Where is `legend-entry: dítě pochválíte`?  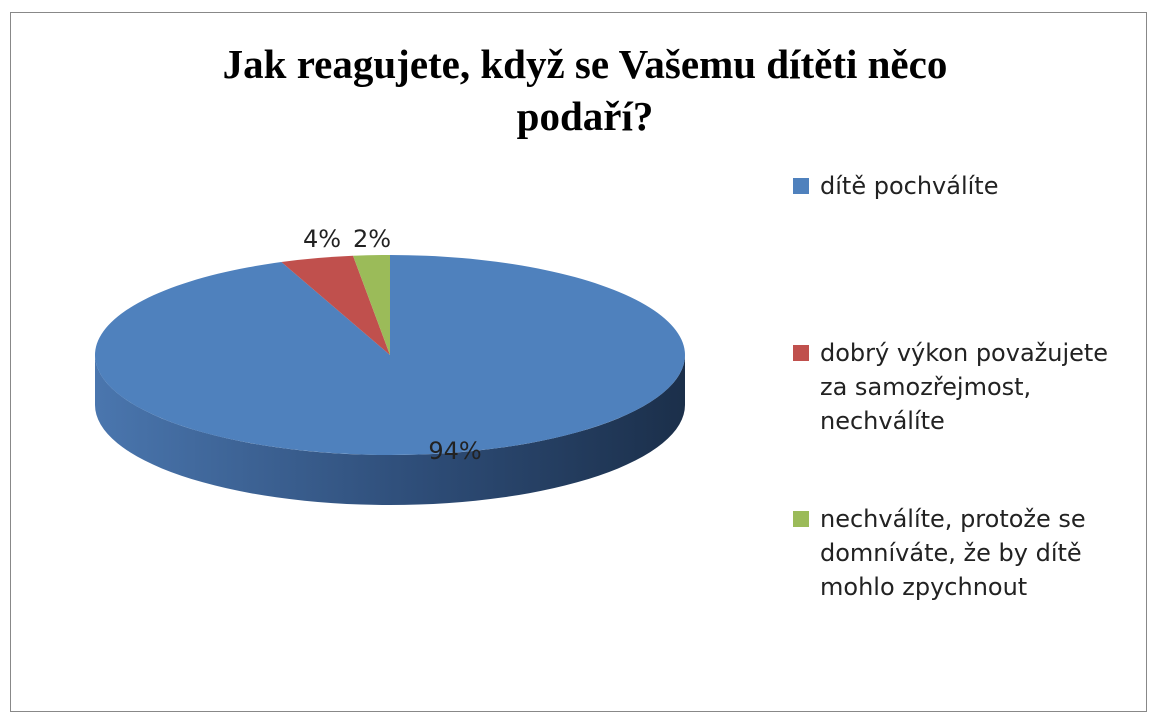 legend-entry: dítě pochválíte is located at coordinates (965, 186).